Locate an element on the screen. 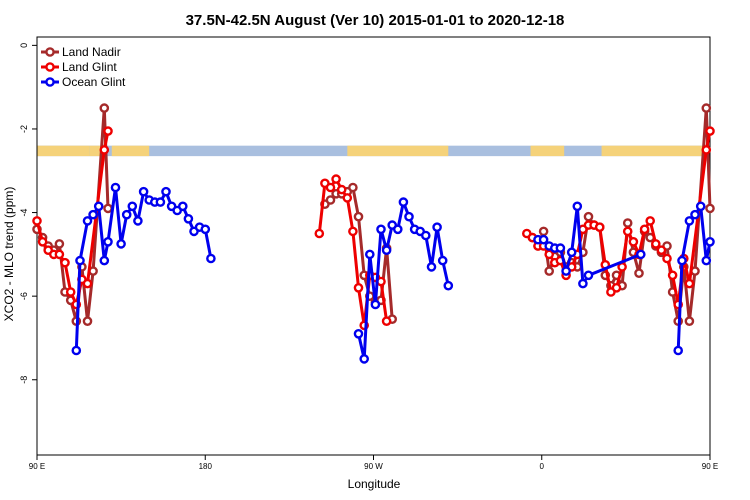 Image resolution: width=750 pixels, height=500 pixels. y-axis: 0 -2 -4 -6 -8 is located at coordinates (28, 213).